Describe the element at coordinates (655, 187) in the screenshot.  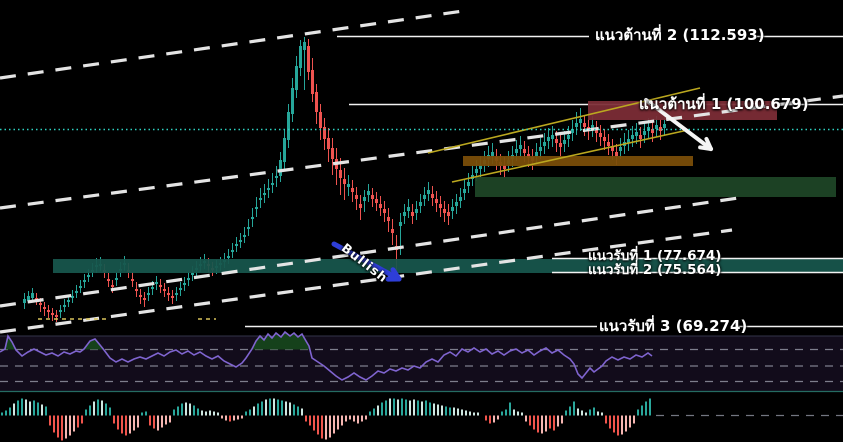
I see `demand-zone-green` at that location.